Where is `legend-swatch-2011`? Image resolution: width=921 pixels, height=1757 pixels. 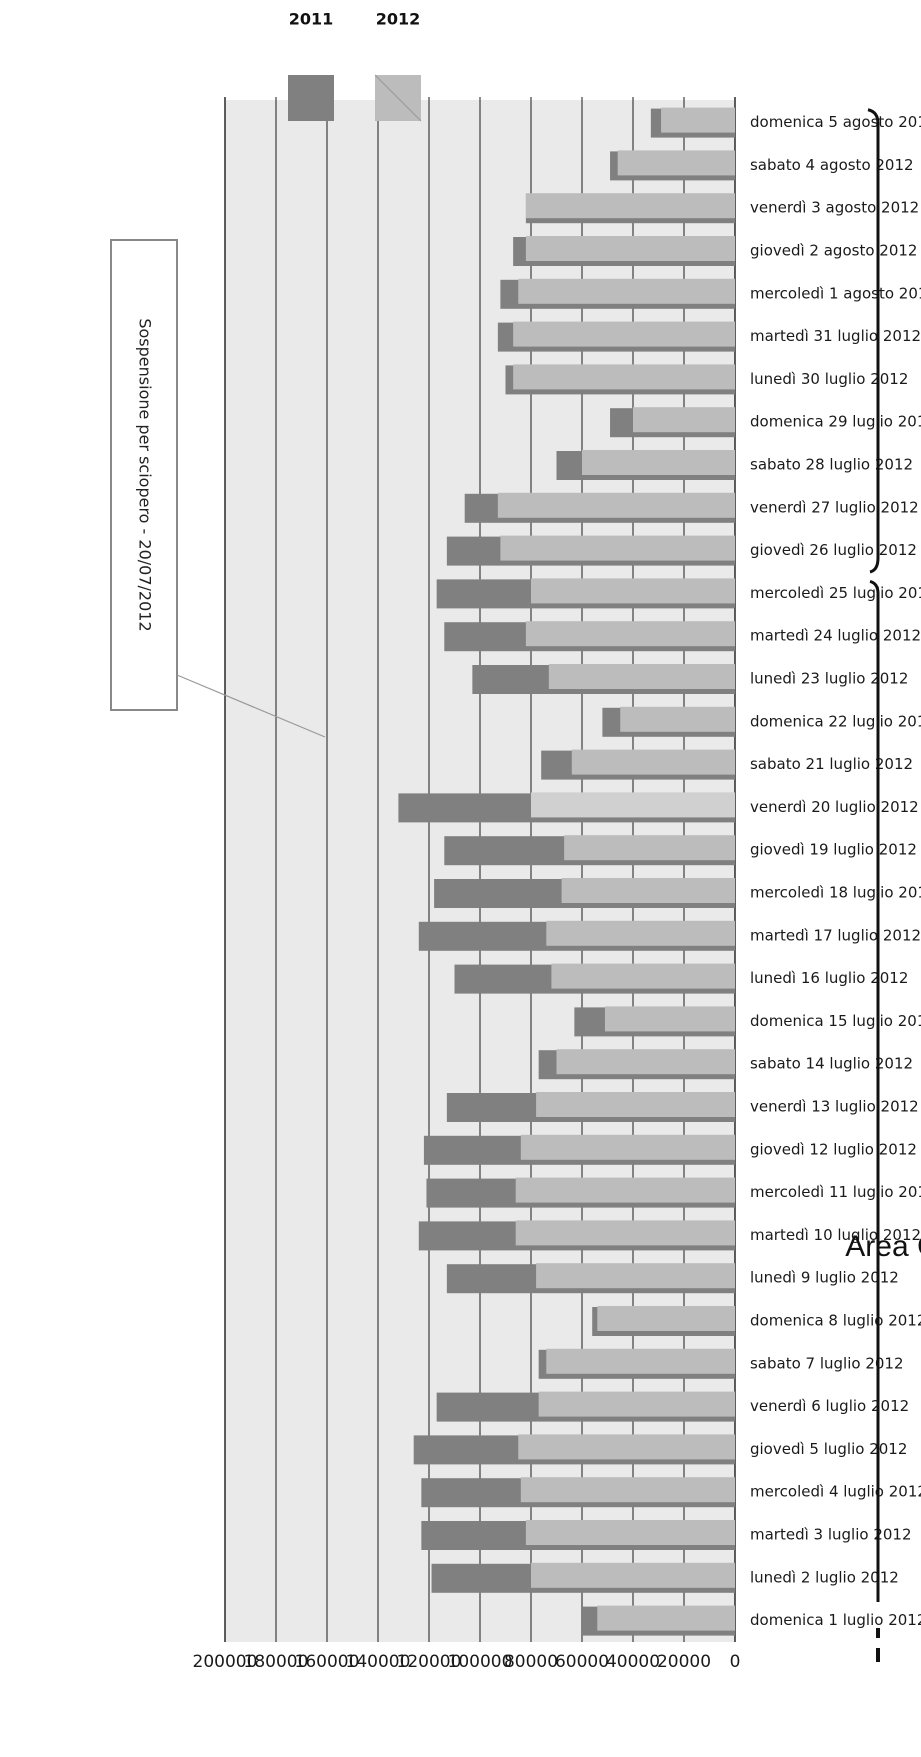 legend-swatch-2011 is located at coordinates (311, 98).